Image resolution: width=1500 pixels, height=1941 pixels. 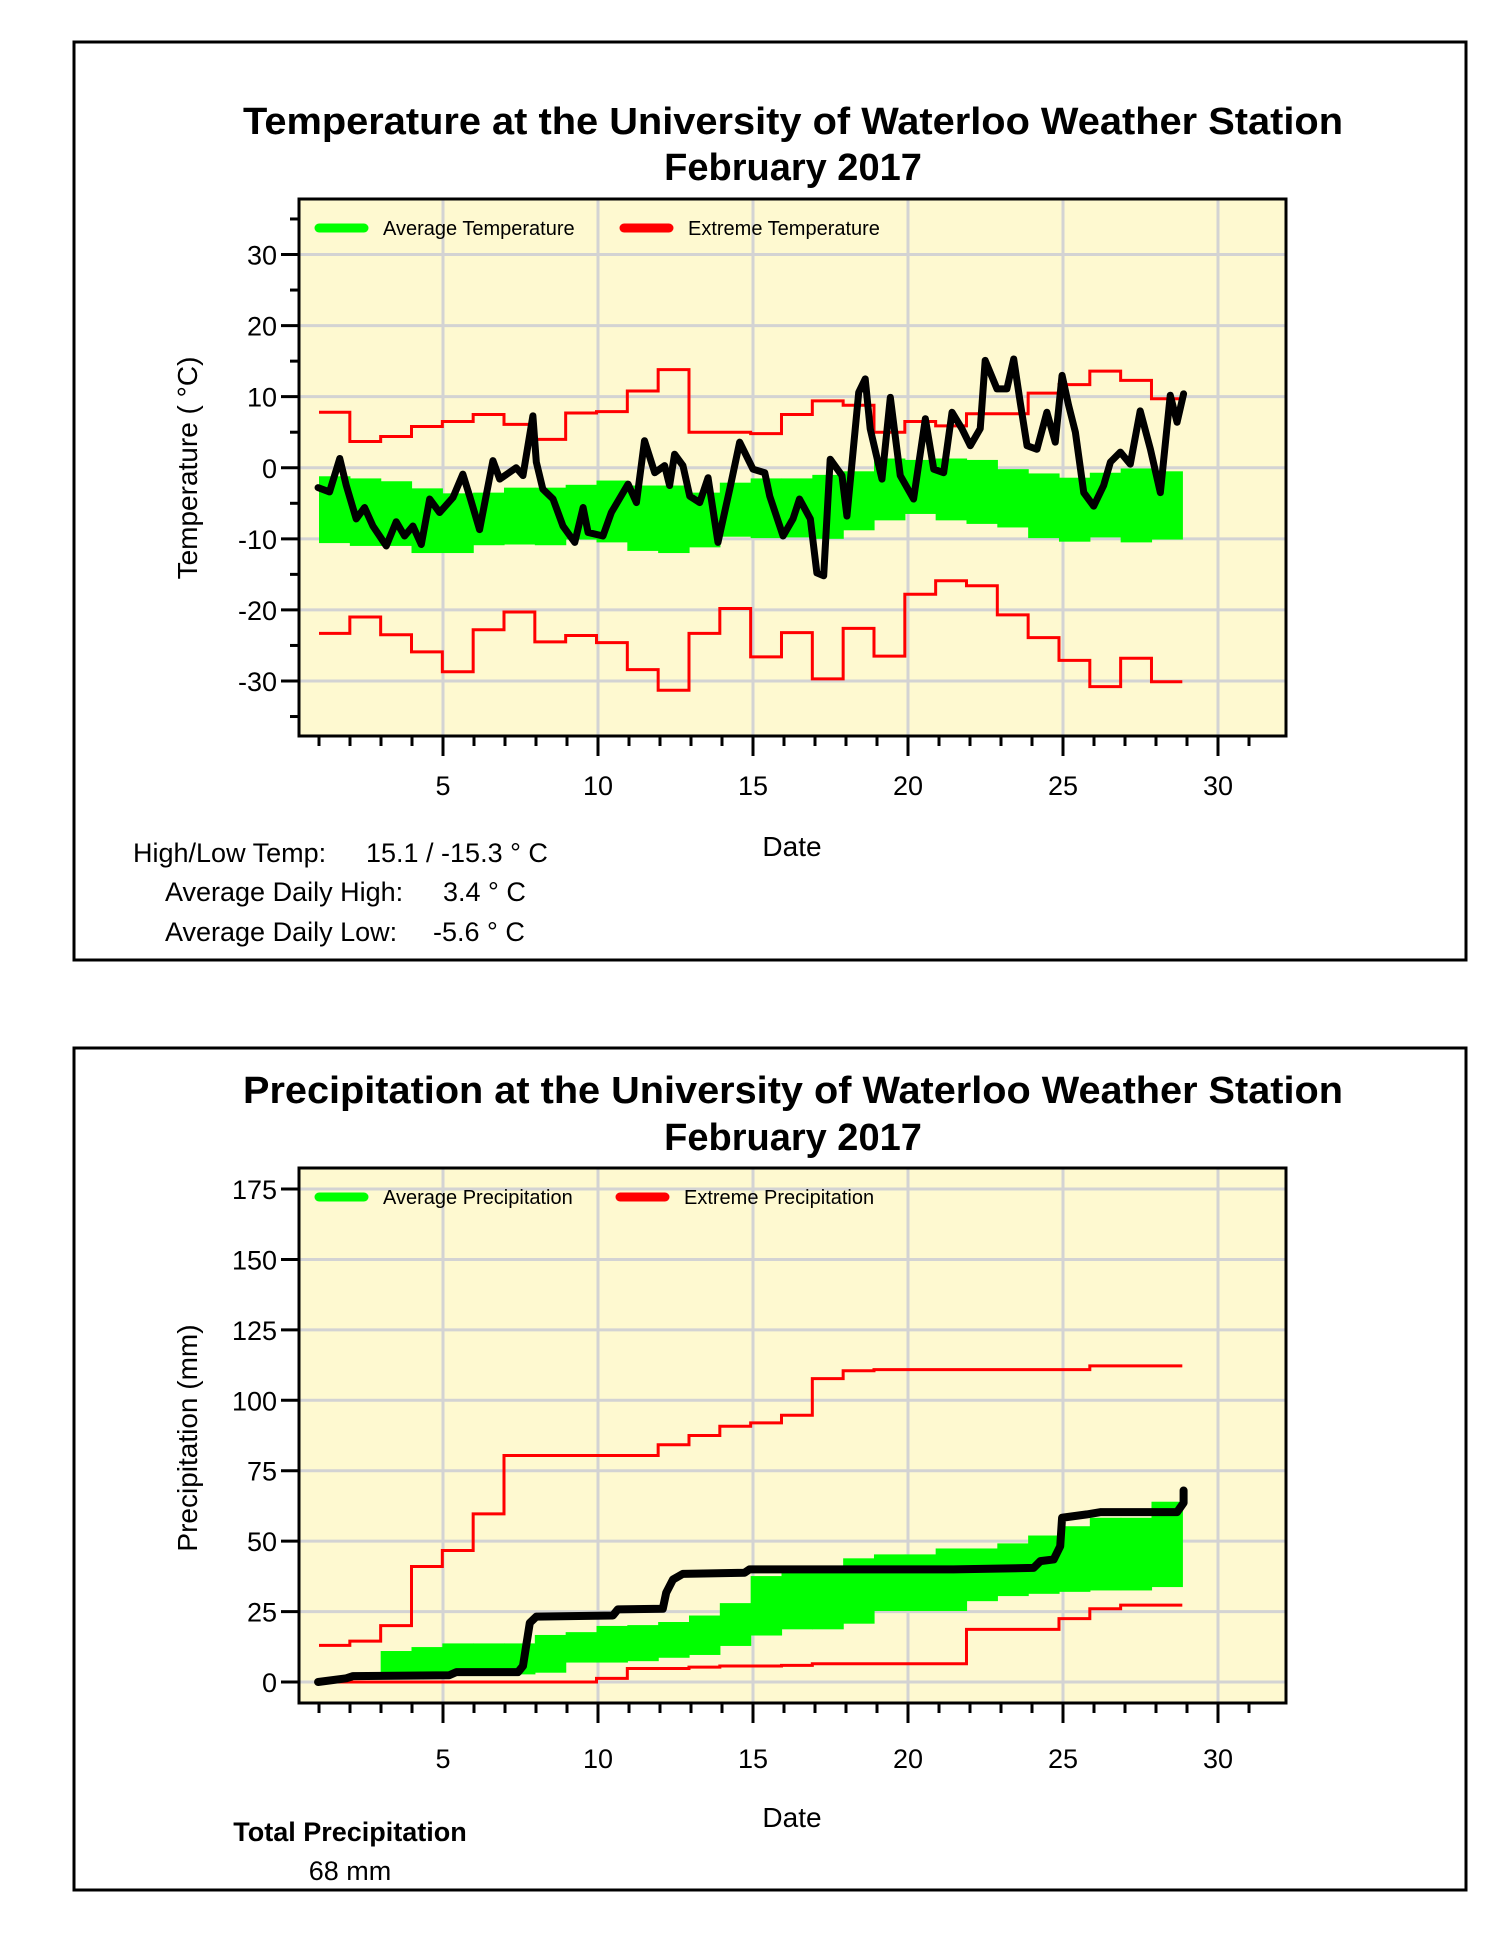 What do you see at coordinates (254, 1401) in the screenshot?
I see `y-tick-label: 100` at bounding box center [254, 1401].